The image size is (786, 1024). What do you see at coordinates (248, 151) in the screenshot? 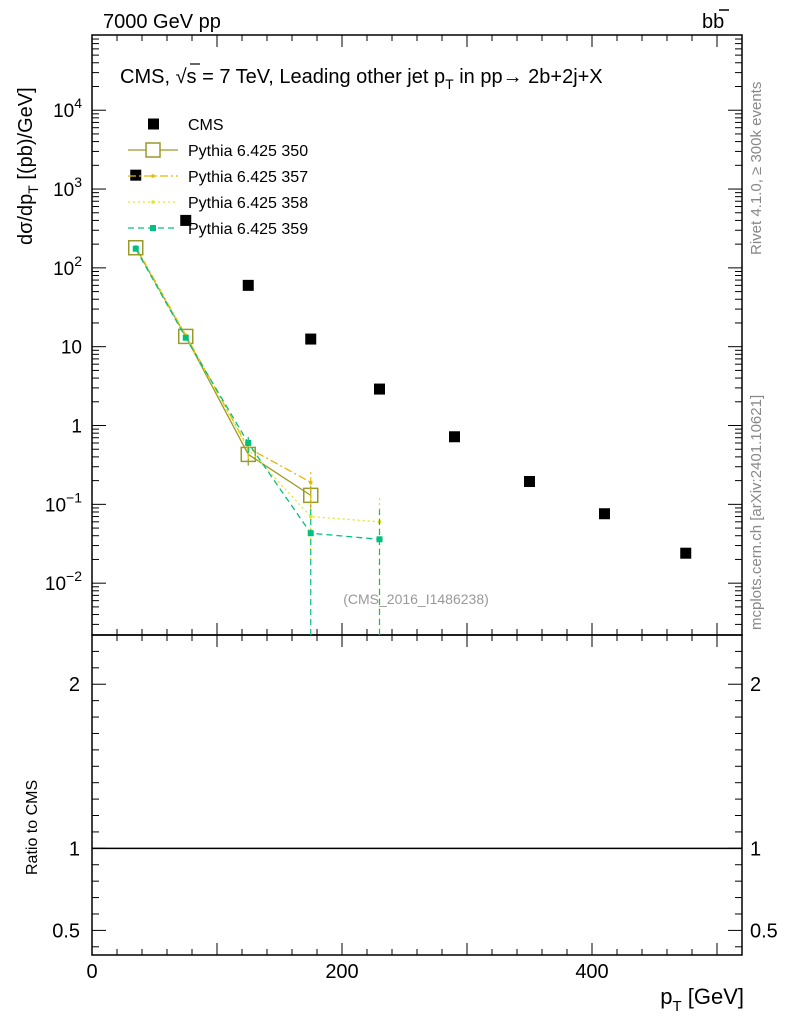
I see `legend-label: Pythia 6.425 350` at bounding box center [248, 151].